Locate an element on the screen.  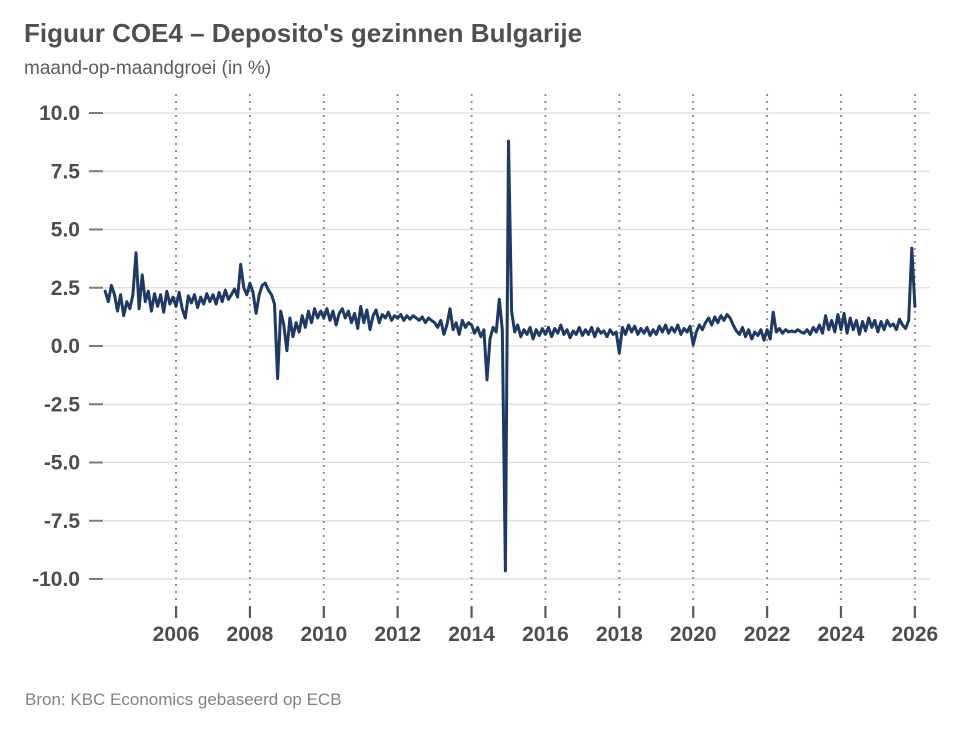
y-tick-label: 0.0 is located at coordinates (65, 346).